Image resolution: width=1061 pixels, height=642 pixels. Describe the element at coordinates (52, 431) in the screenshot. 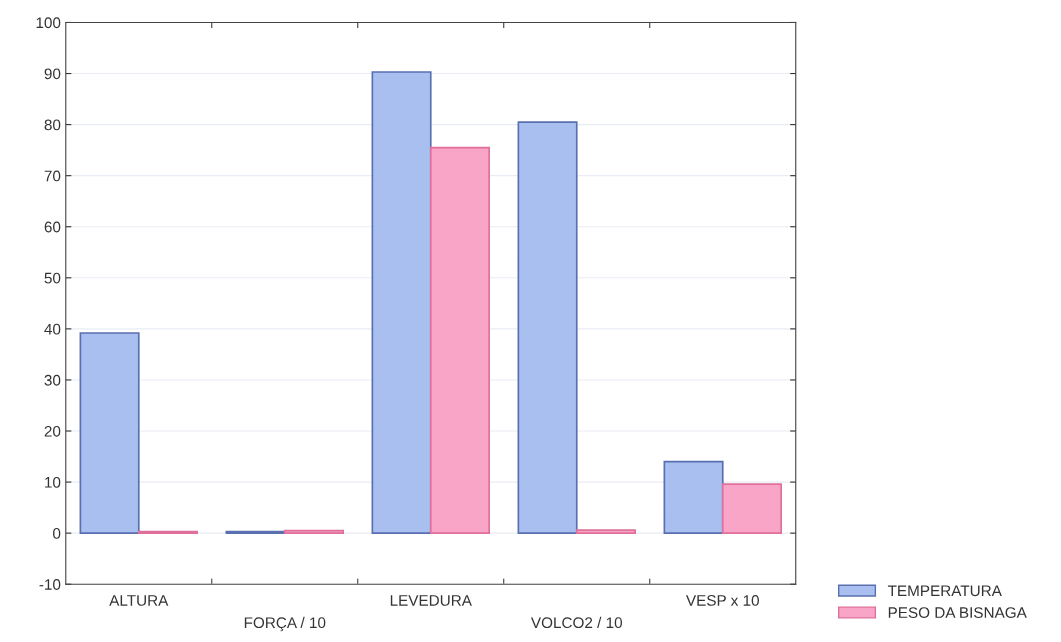

I see `y-tick-label: 20` at that location.